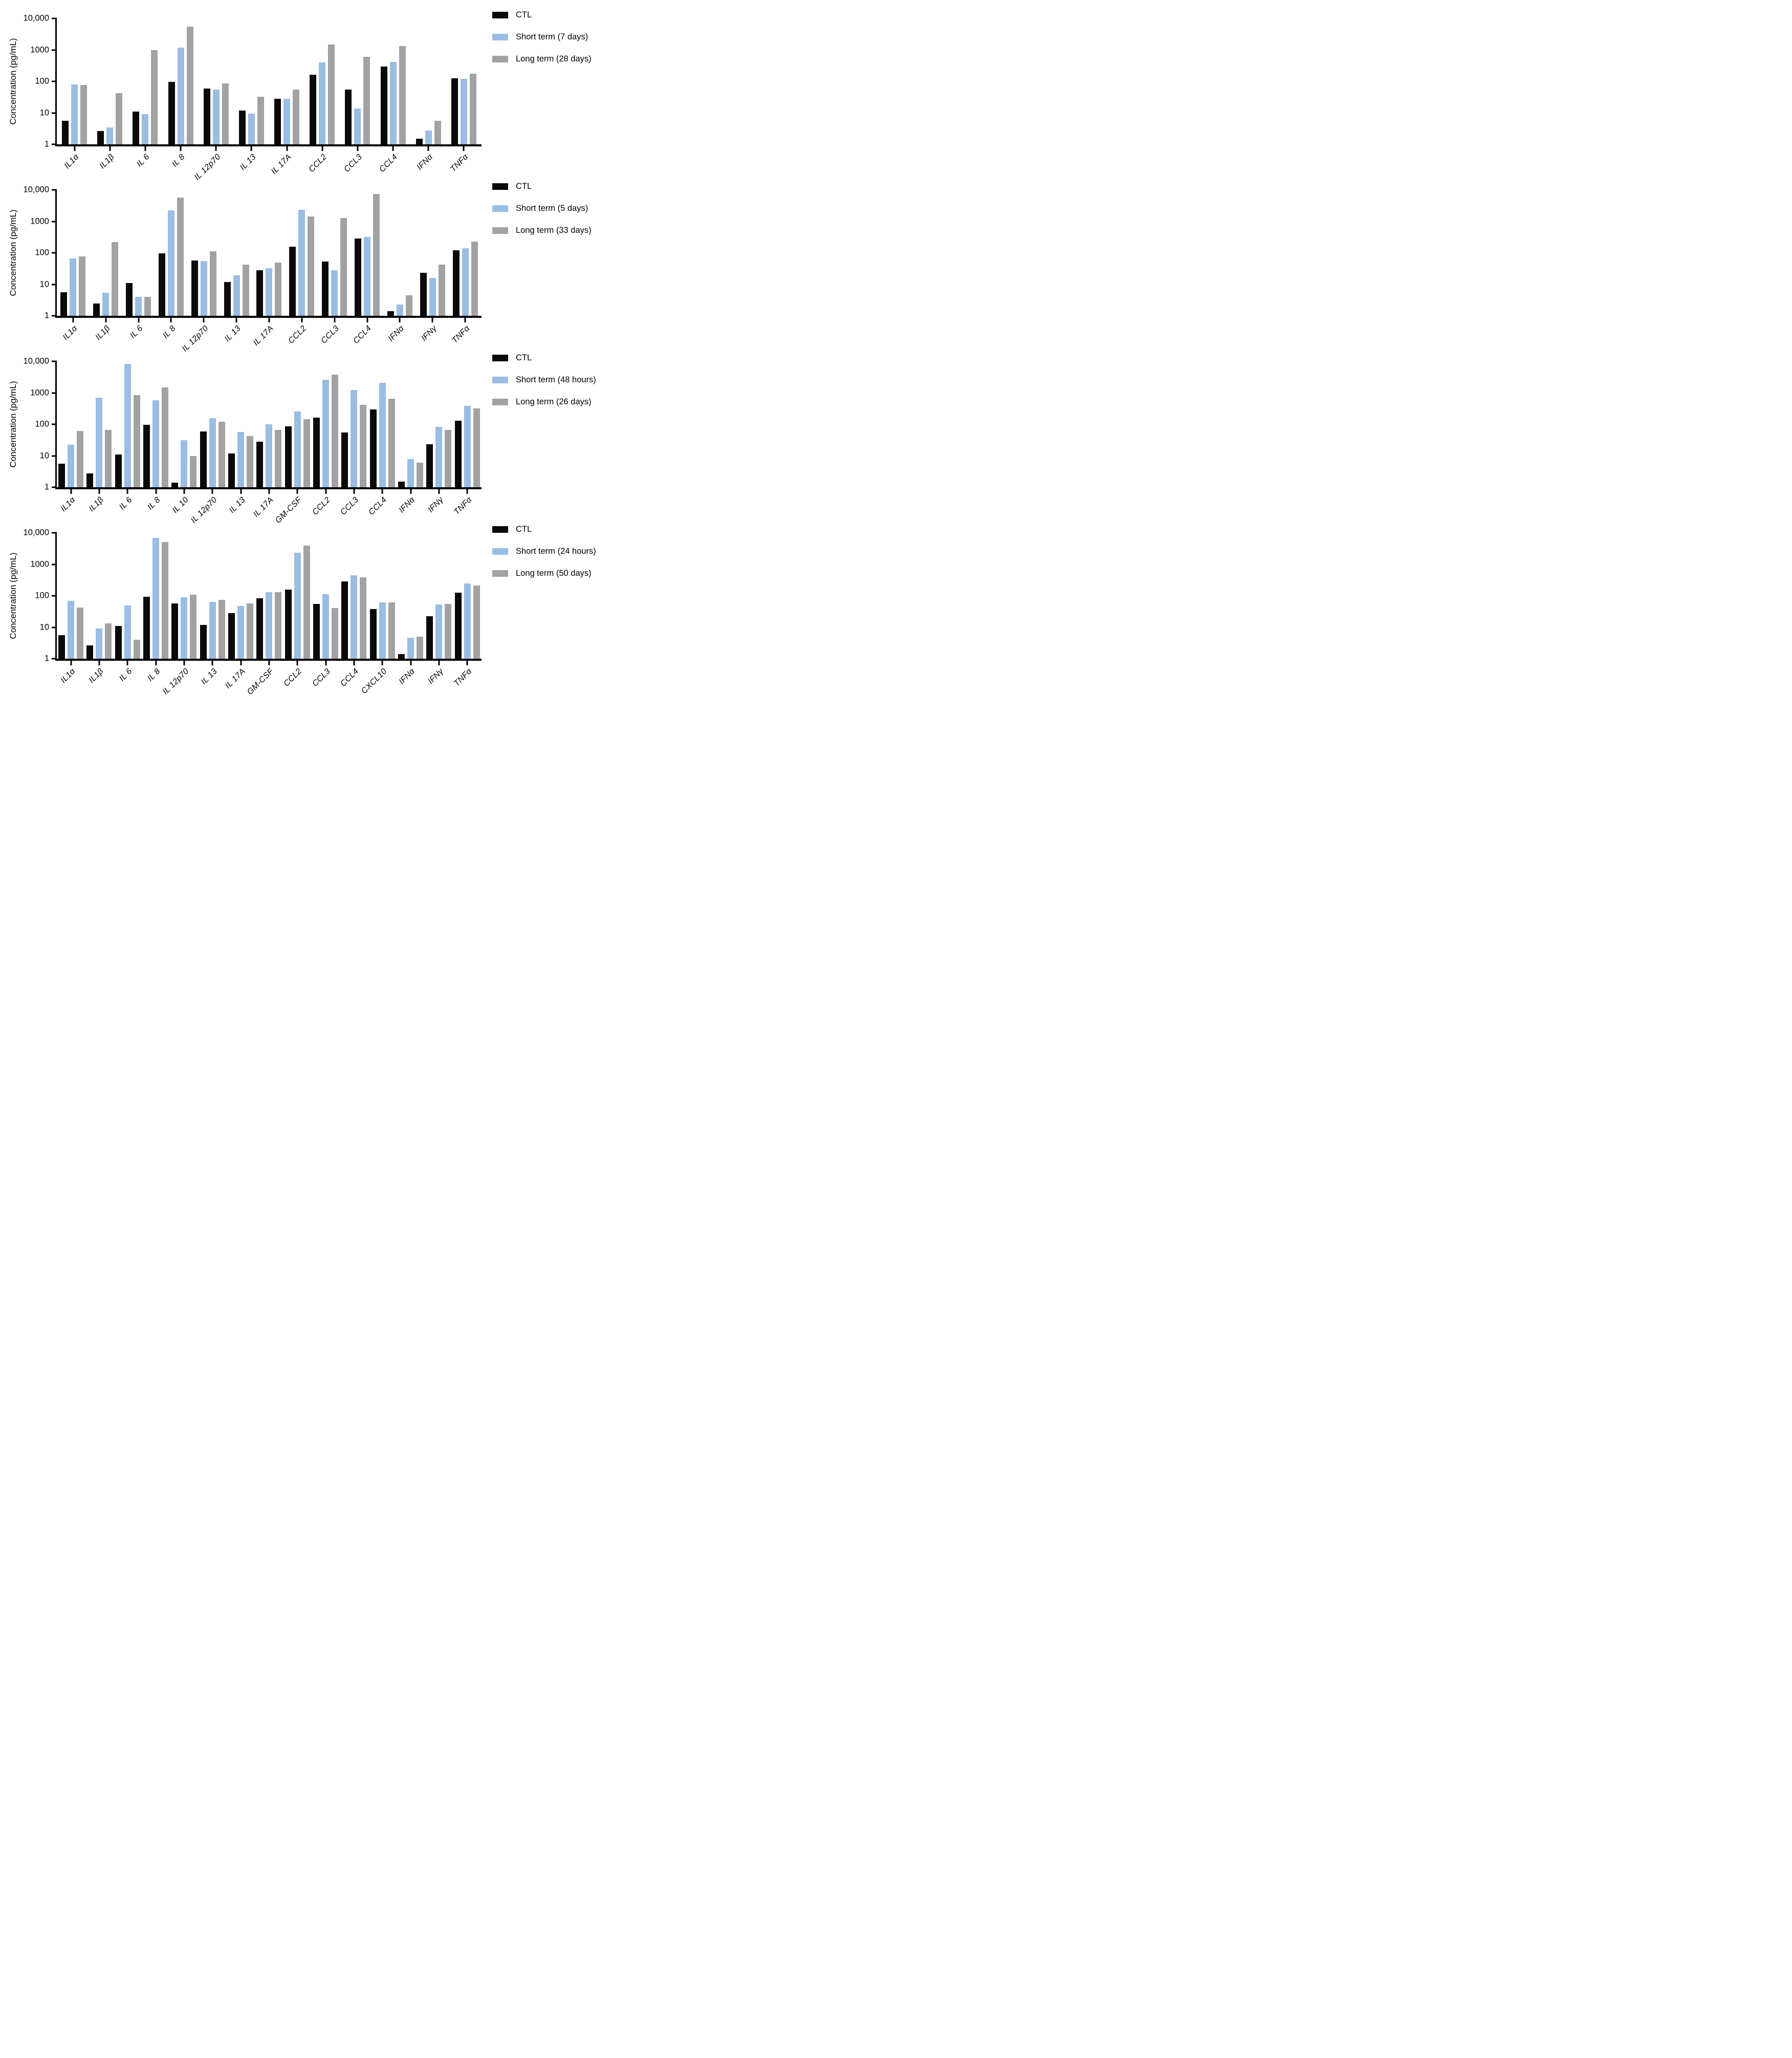  Describe the element at coordinates (71, 609) in the screenshot. I see `category-group-IL1α: IL1α` at that location.